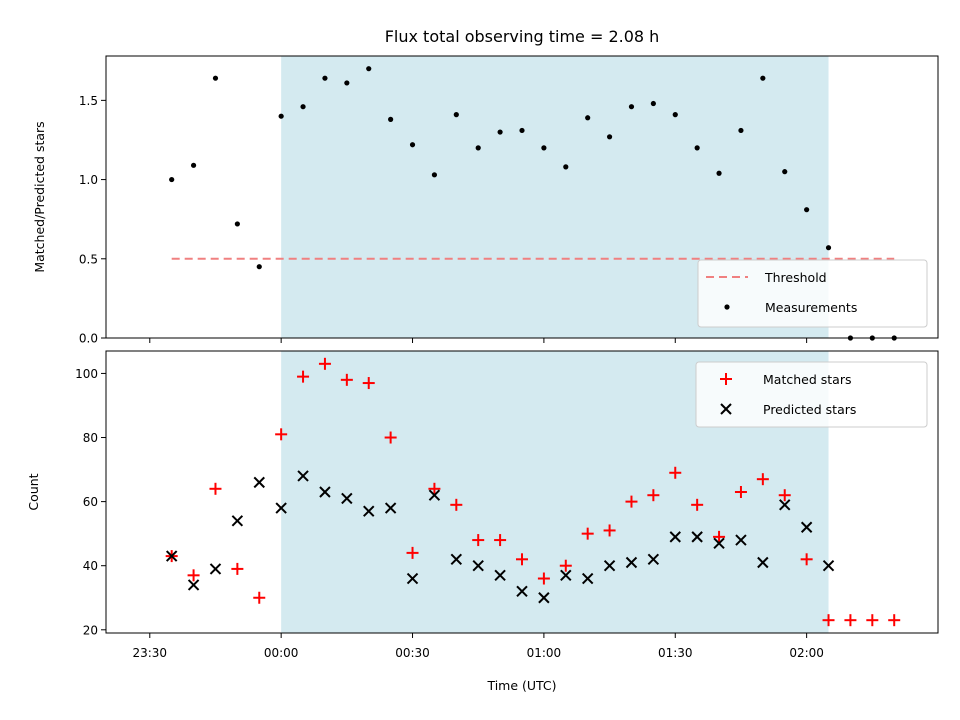 Image resolution: width=960 pixels, height=720 pixels. I want to click on bot-y-tick-label: 100, so click(86, 374).